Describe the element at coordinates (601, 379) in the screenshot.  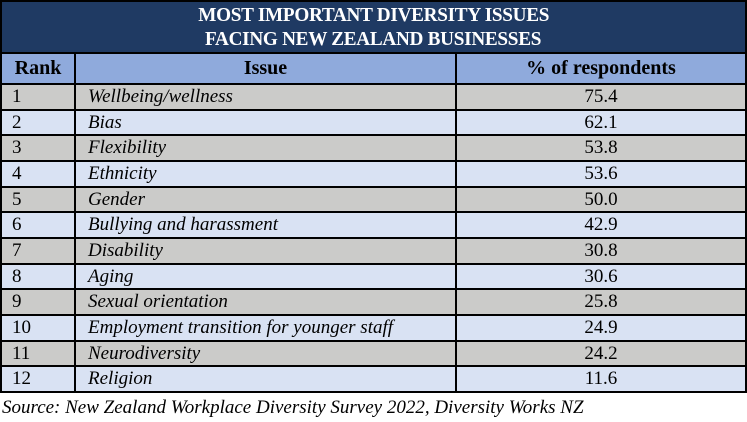
I see `value-cell: 11.6` at that location.